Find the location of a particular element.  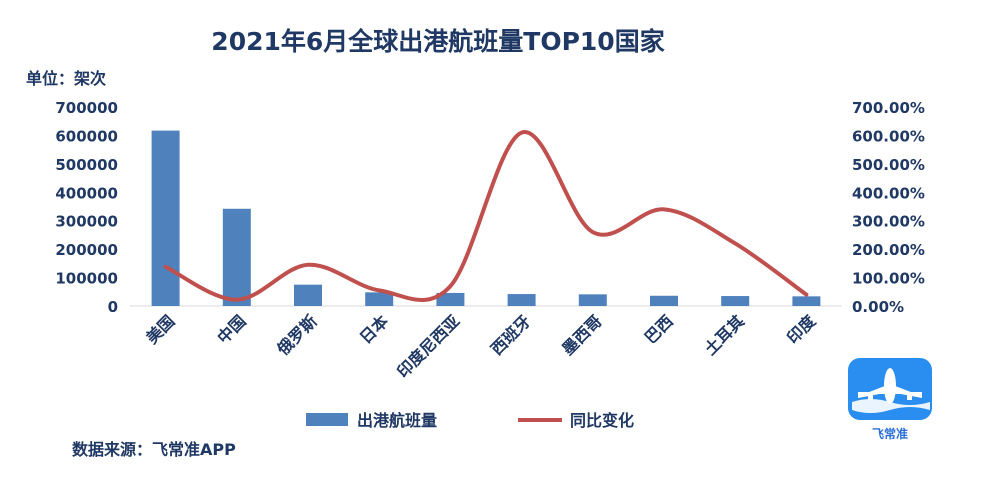

logo-wave is located at coordinates (891, 406).